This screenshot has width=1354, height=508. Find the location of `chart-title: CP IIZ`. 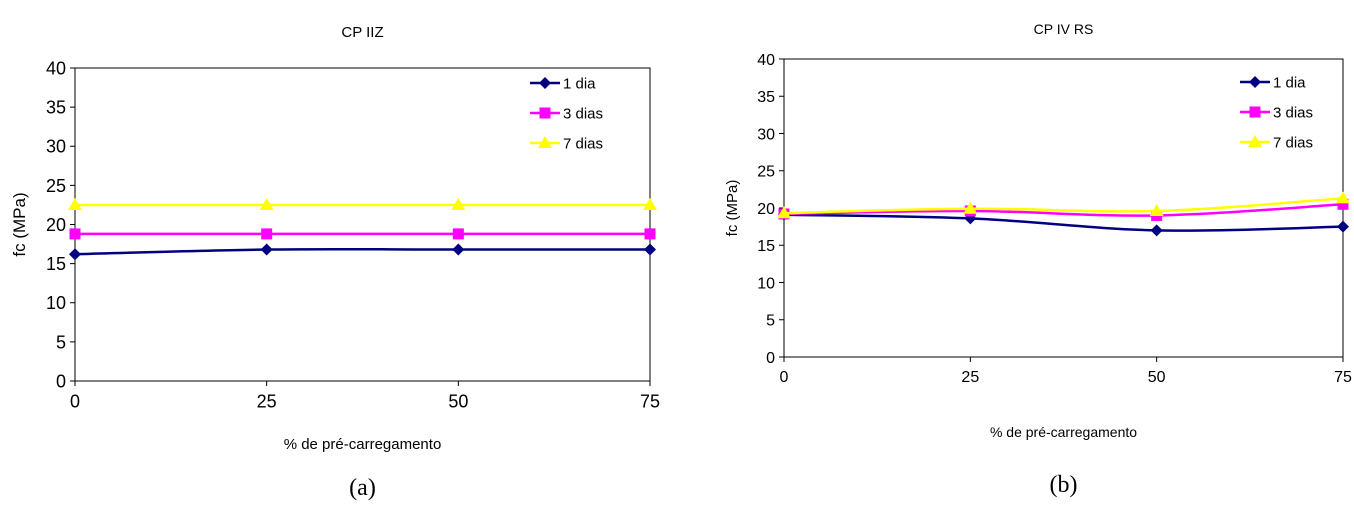

chart-title: CP IIZ is located at coordinates (362, 32).